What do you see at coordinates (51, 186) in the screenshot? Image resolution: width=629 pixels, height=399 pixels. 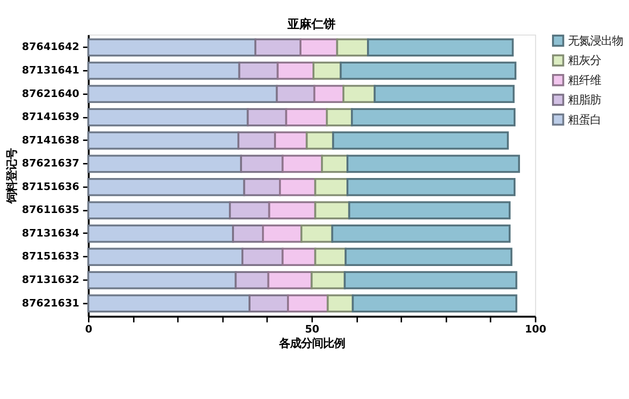 I see `y-tick-label: 87151636` at bounding box center [51, 186].